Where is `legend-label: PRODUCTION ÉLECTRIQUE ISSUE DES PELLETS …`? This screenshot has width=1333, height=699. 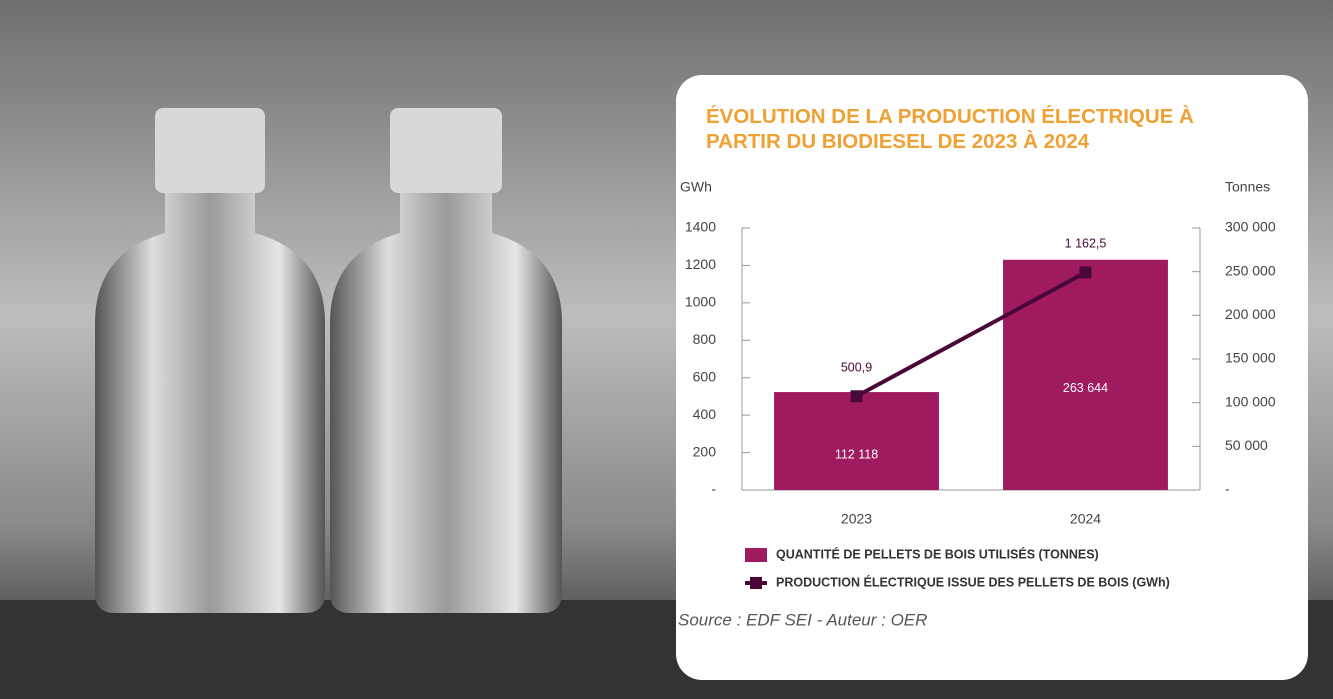 legend-label: PRODUCTION ÉLECTRIQUE ISSUE DES PELLETS … is located at coordinates (973, 581).